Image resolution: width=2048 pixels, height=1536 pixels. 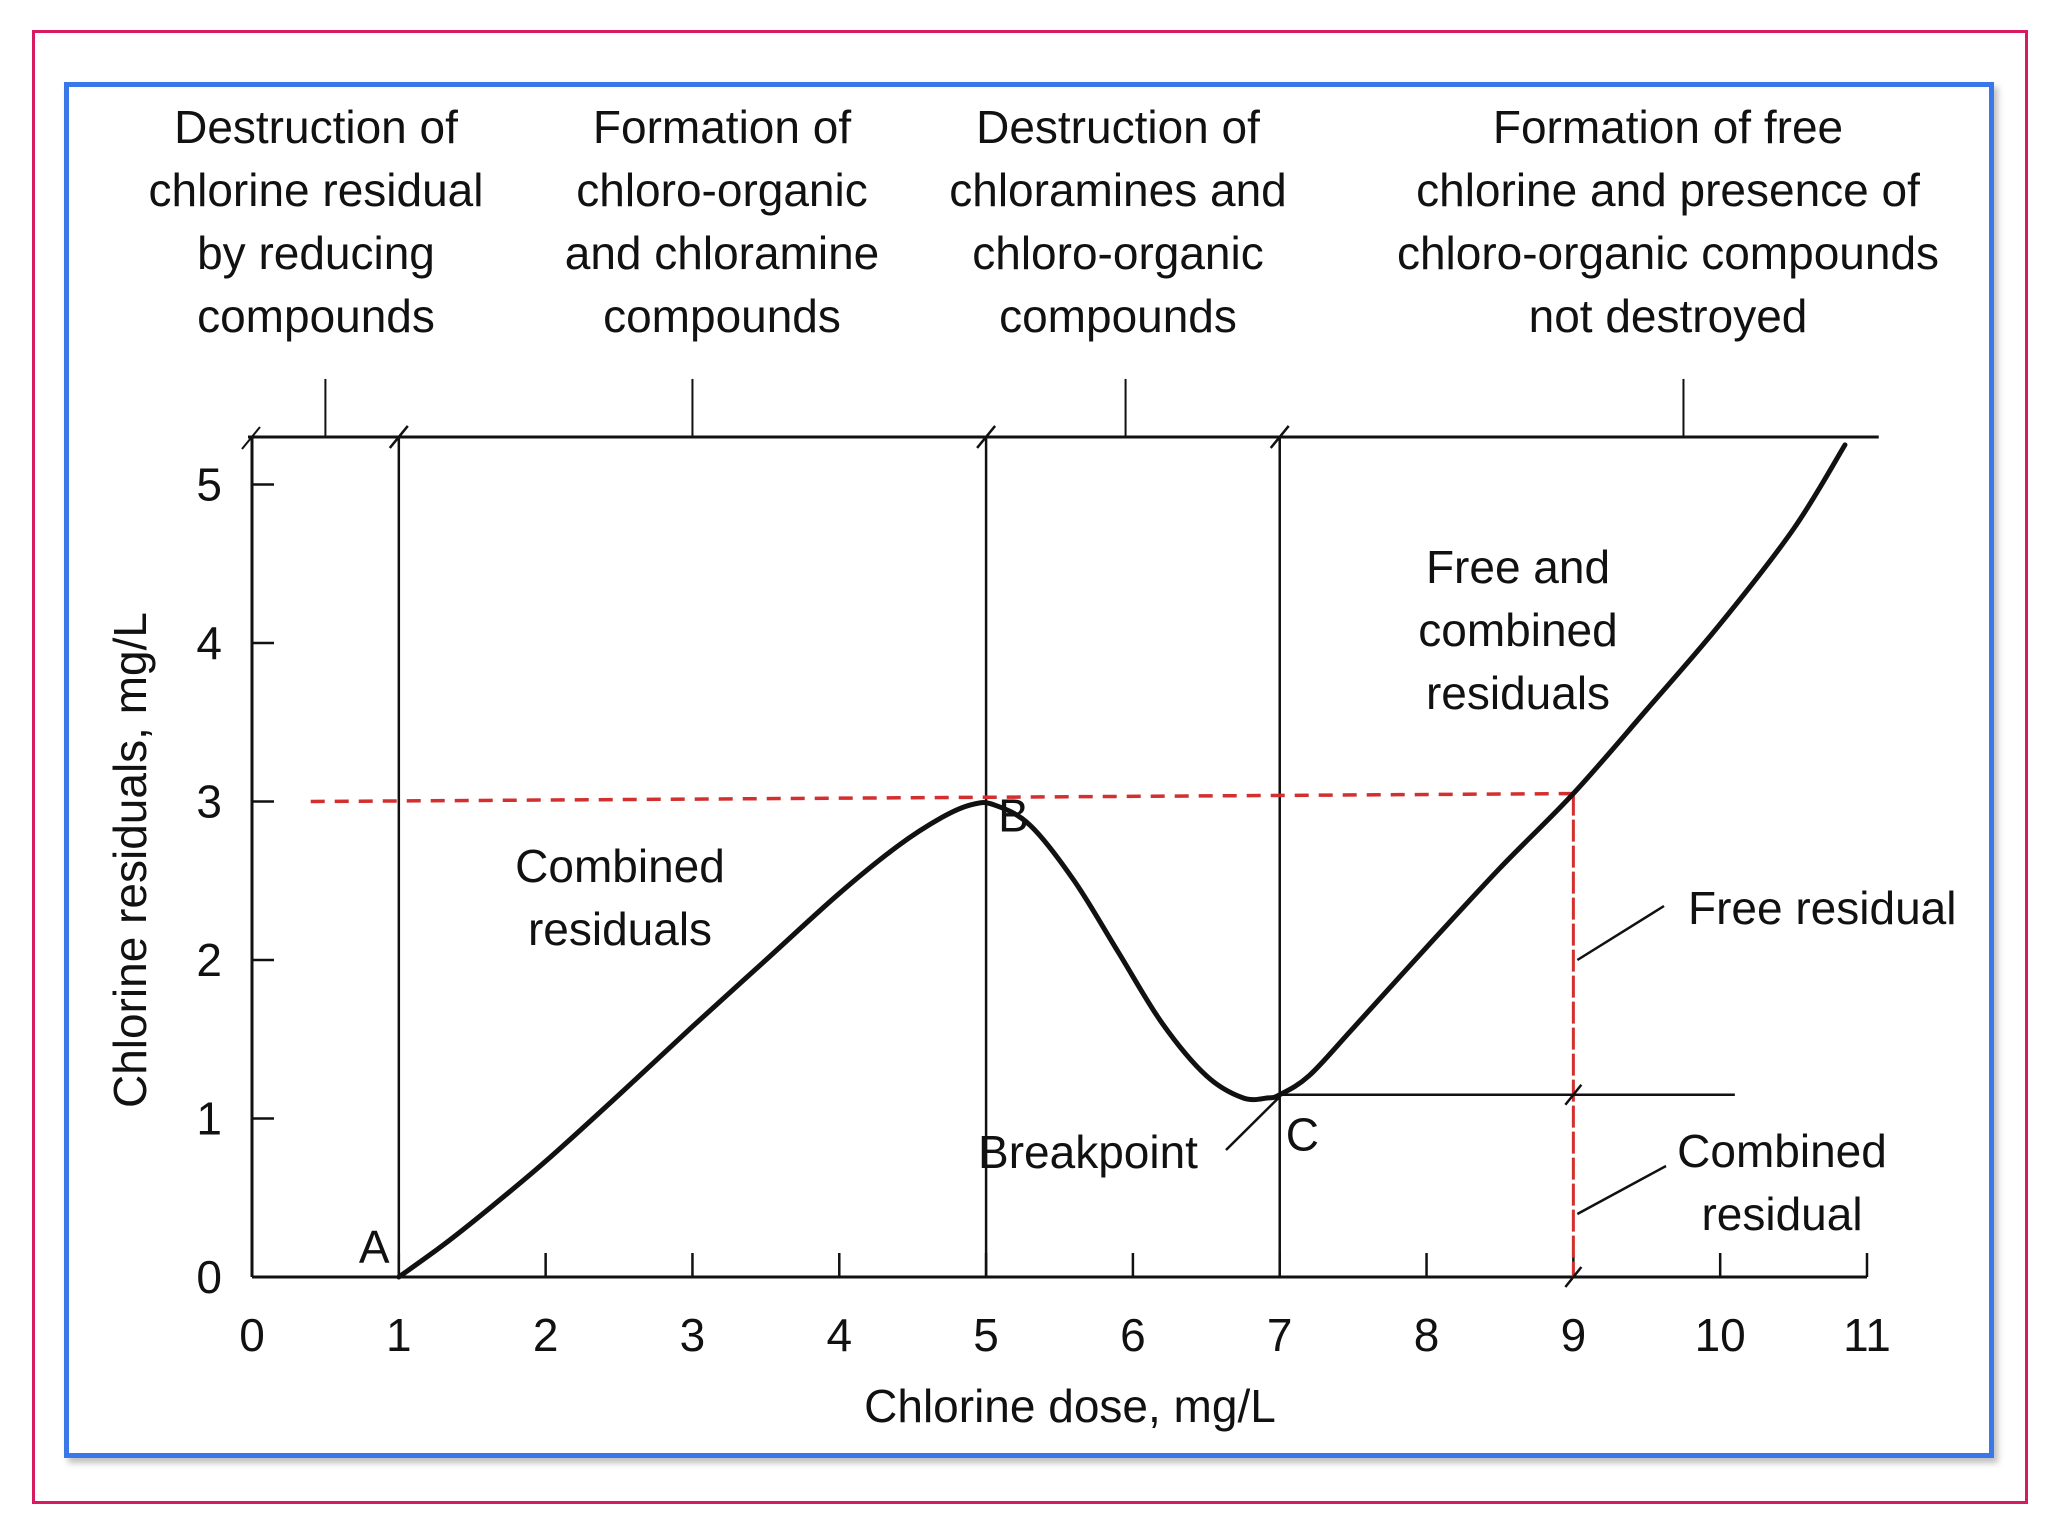 What do you see at coordinates (620, 929) in the screenshot?
I see `combined-residuals-label: residuals` at bounding box center [620, 929].